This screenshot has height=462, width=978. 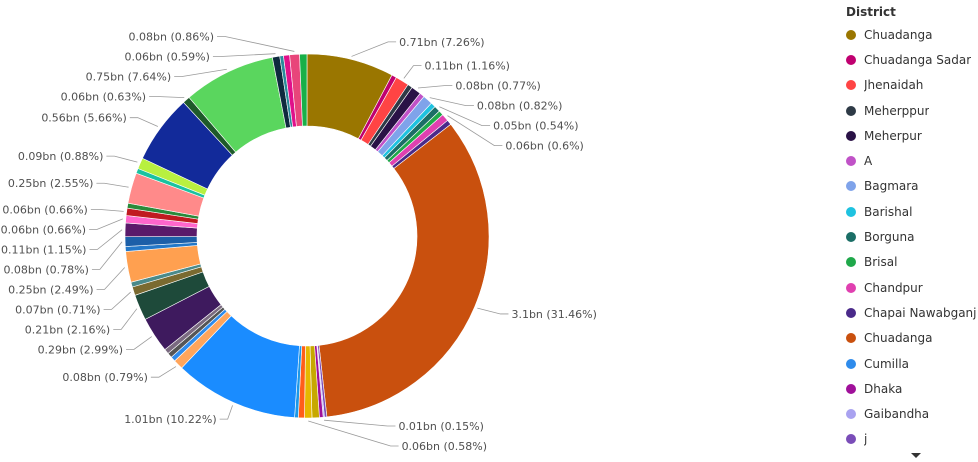 I want to click on legend-label: Borguna, so click(x=889, y=237).